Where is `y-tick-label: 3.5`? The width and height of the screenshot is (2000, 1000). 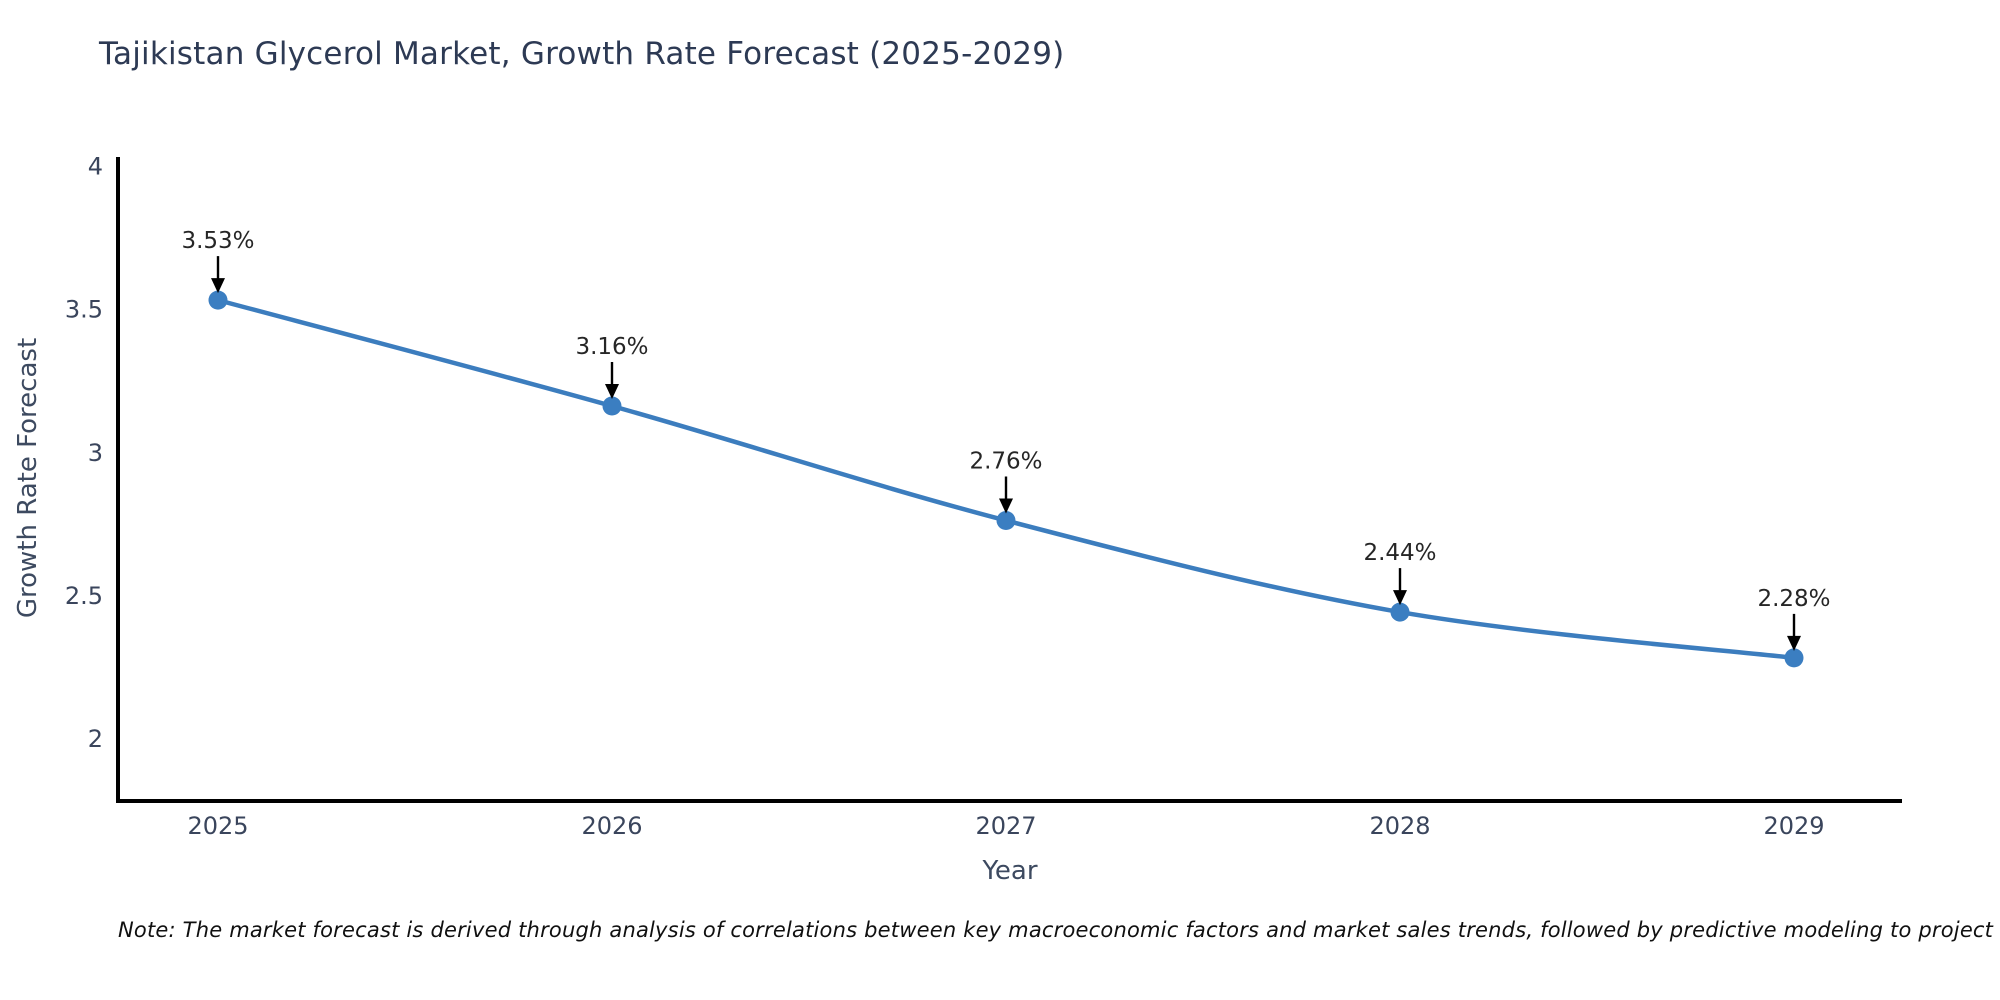
y-tick-label: 3.5 is located at coordinates (84, 310).